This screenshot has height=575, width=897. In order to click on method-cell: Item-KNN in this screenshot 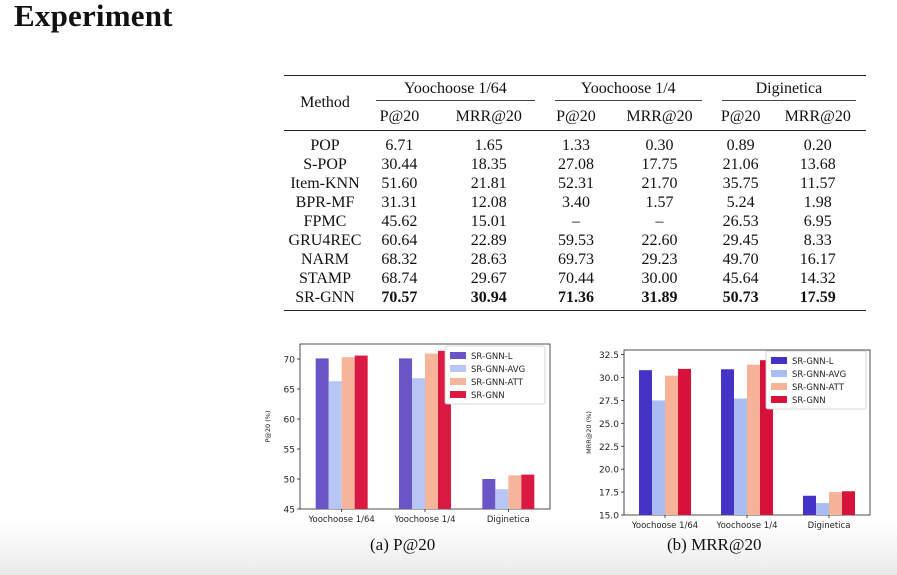, I will do `click(325, 183)`.